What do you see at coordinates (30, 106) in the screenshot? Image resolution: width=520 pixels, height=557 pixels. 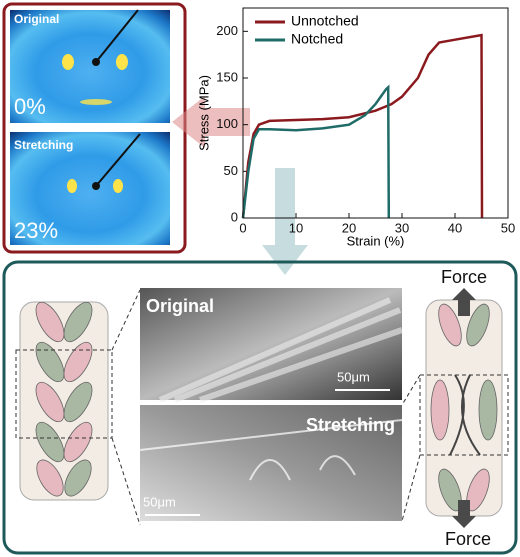 I see `saxs-strain: 0%` at bounding box center [30, 106].